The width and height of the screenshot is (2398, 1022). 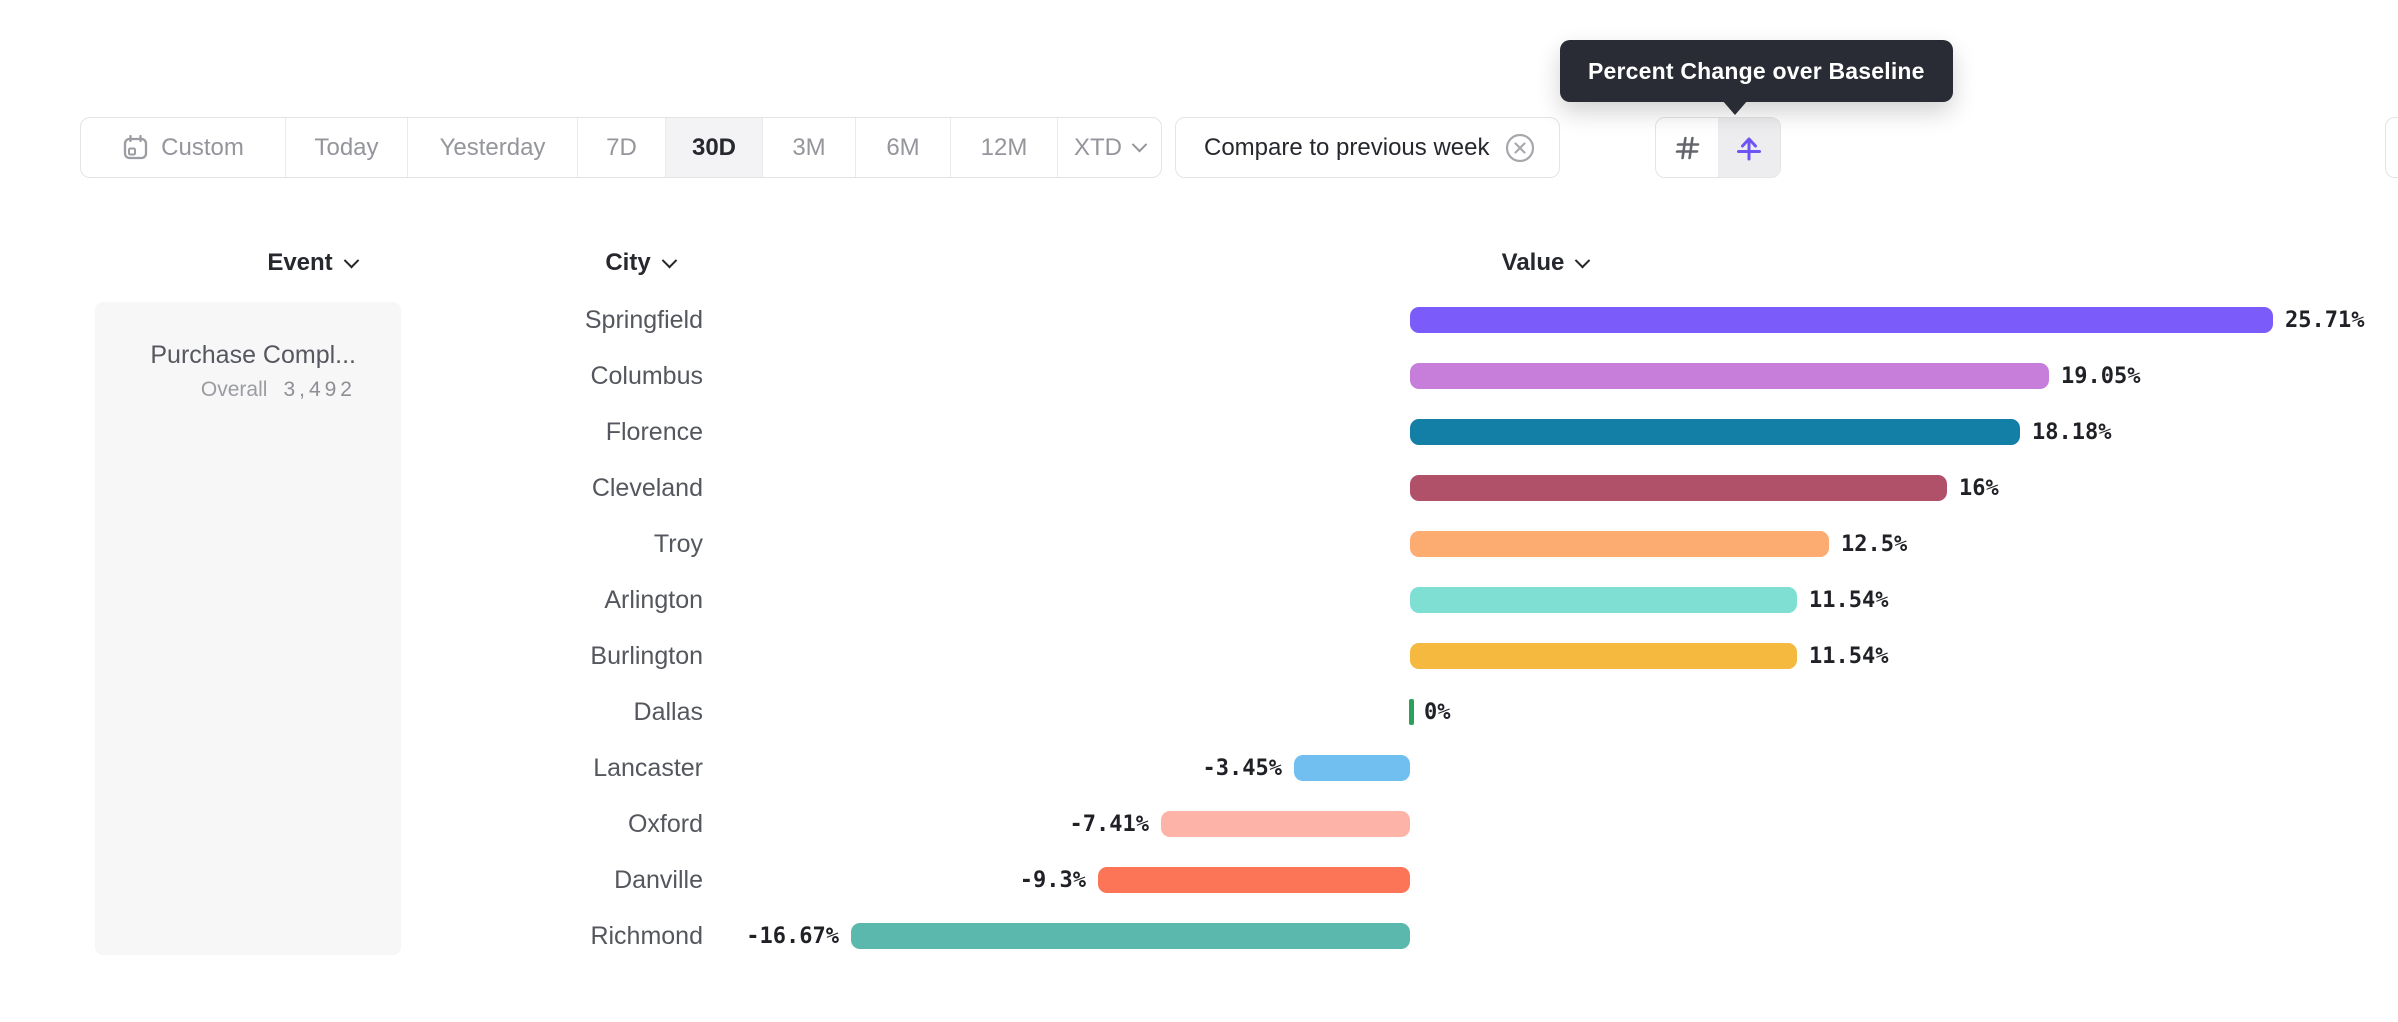 What do you see at coordinates (2391, 147) in the screenshot?
I see `partial-button-right` at bounding box center [2391, 147].